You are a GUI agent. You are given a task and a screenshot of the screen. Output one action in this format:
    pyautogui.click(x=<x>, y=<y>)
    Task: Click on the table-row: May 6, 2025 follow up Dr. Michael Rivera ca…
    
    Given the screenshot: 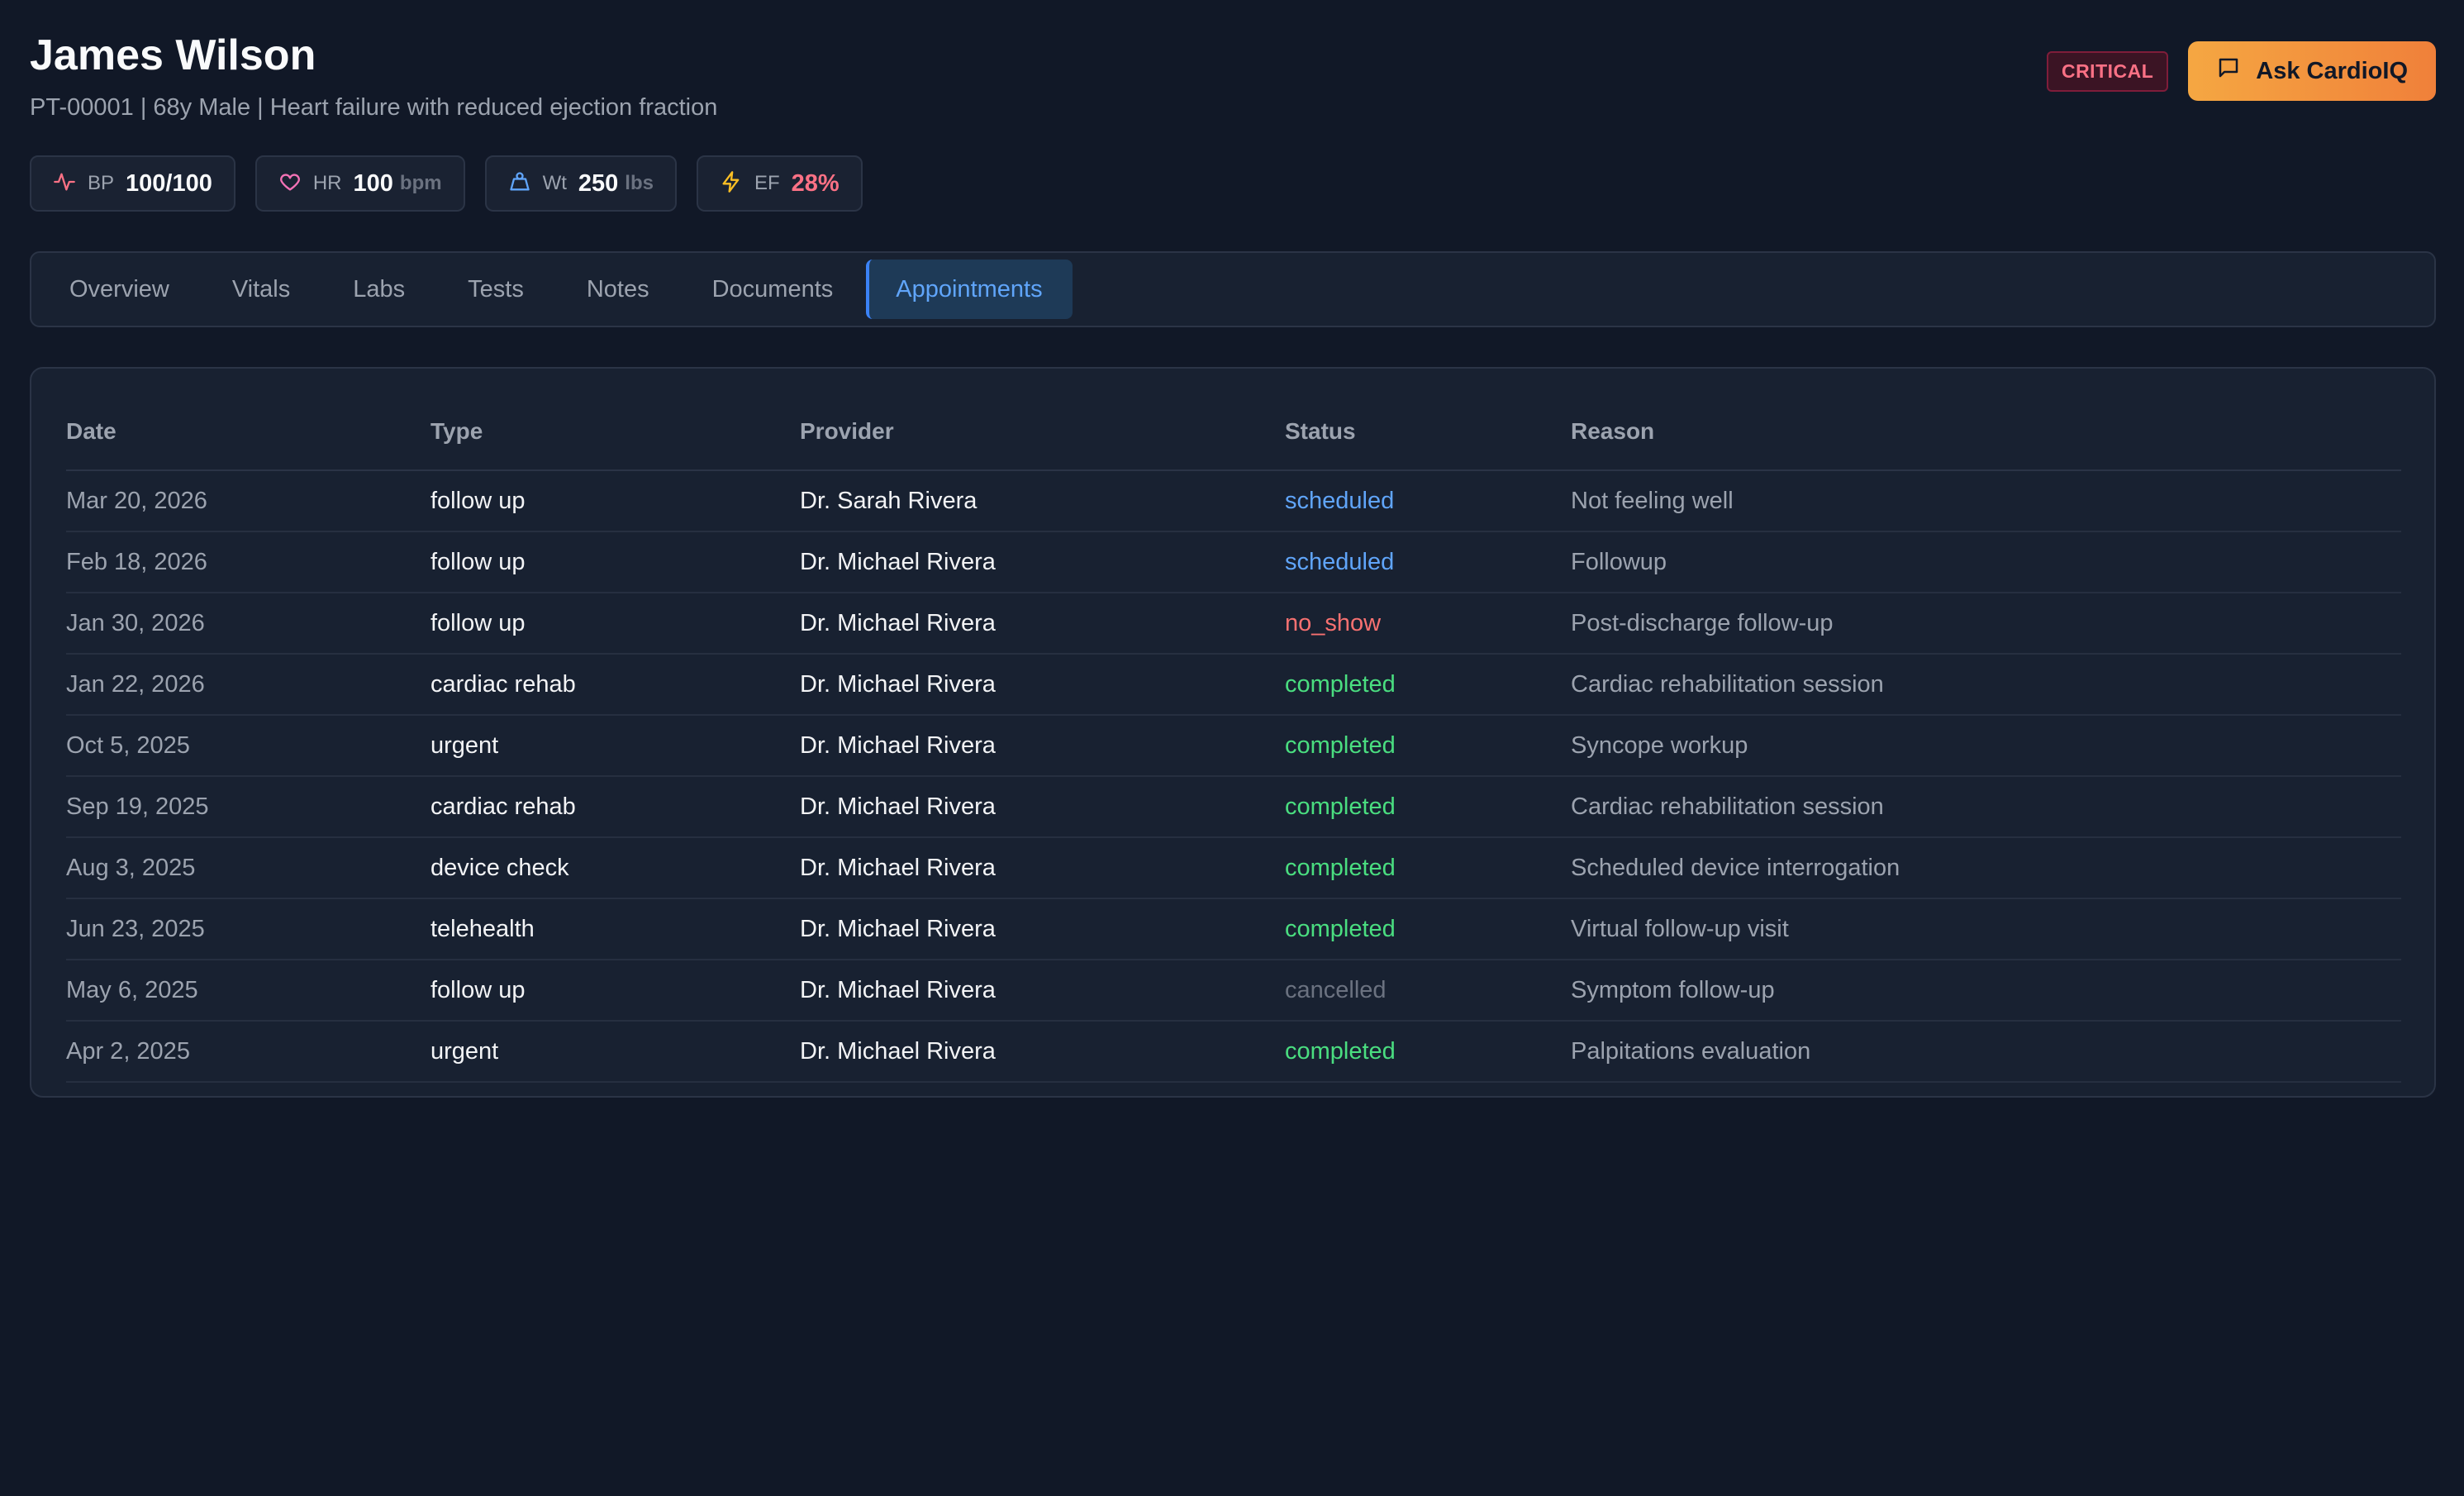 What is the action you would take?
    pyautogui.click(x=1234, y=991)
    